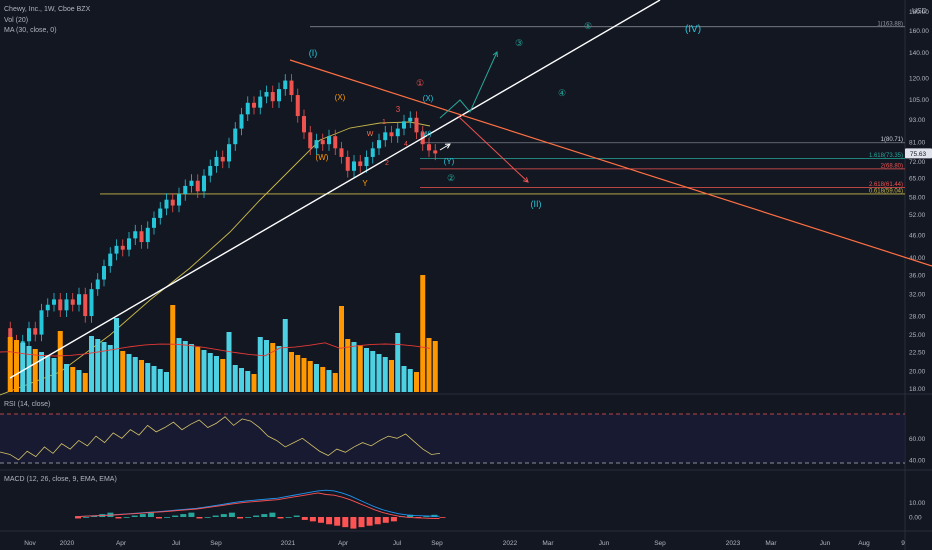 This screenshot has height=550, width=932. I want to click on x-tick-label: 9, so click(903, 543).